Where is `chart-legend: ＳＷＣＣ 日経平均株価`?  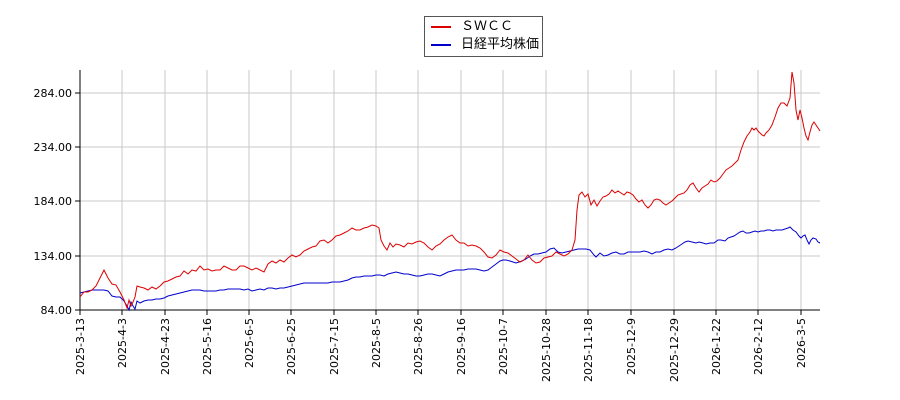
chart-legend: ＳＷＣＣ 日経平均株価 is located at coordinates (483, 36).